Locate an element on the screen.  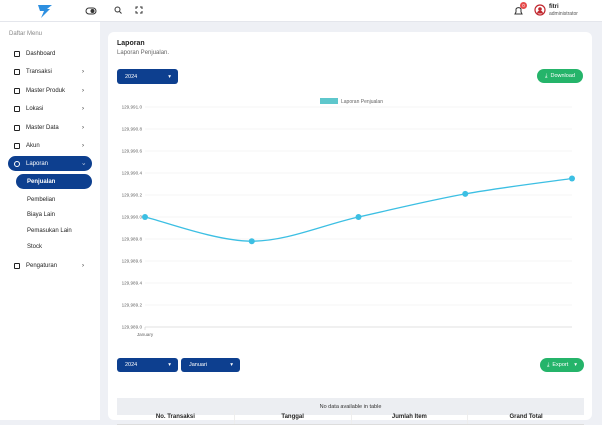
column-header: Grand Total is located at coordinates (525, 417).